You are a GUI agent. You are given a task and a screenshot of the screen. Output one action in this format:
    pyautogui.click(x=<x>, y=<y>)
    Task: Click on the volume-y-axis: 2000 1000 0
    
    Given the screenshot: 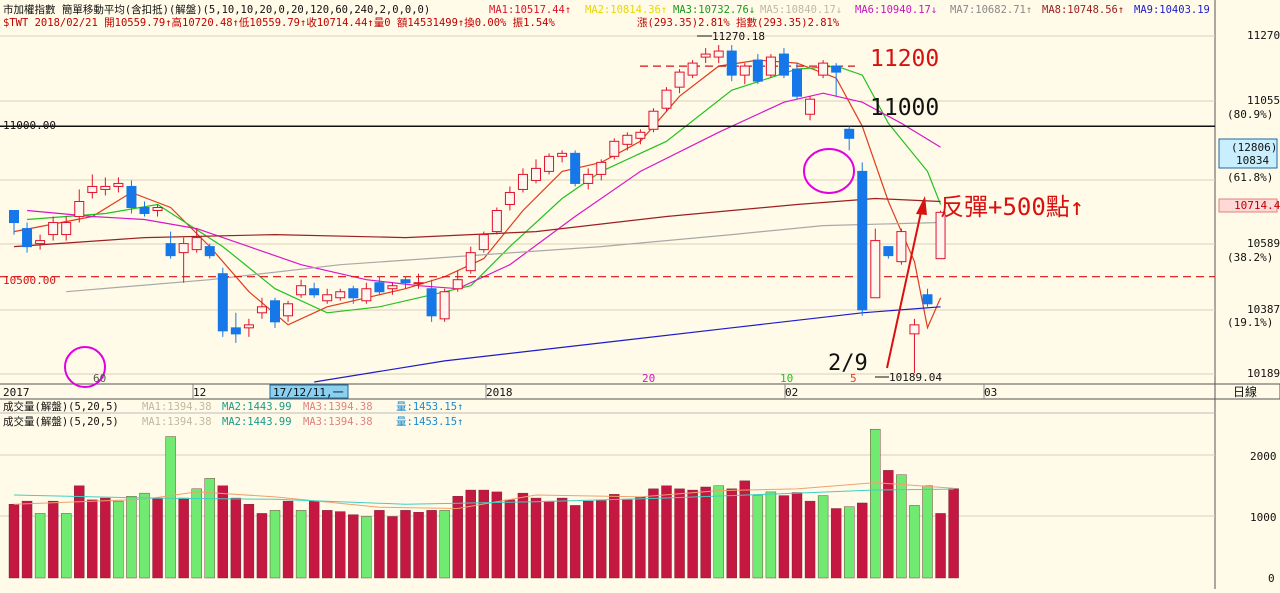 What is the action you would take?
    pyautogui.click(x=1263, y=517)
    